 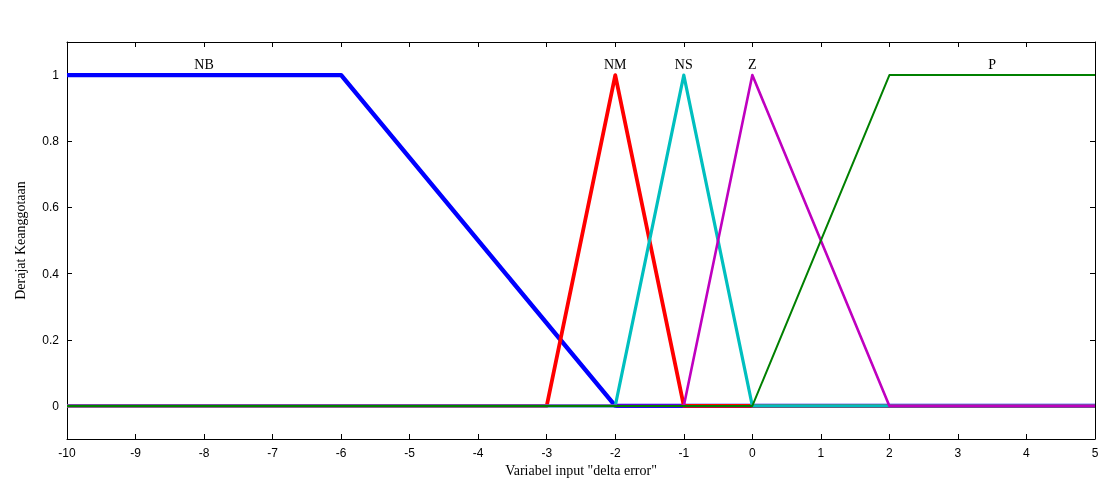 What do you see at coordinates (56, 405) in the screenshot?
I see `y-tick-label: 0` at bounding box center [56, 405].